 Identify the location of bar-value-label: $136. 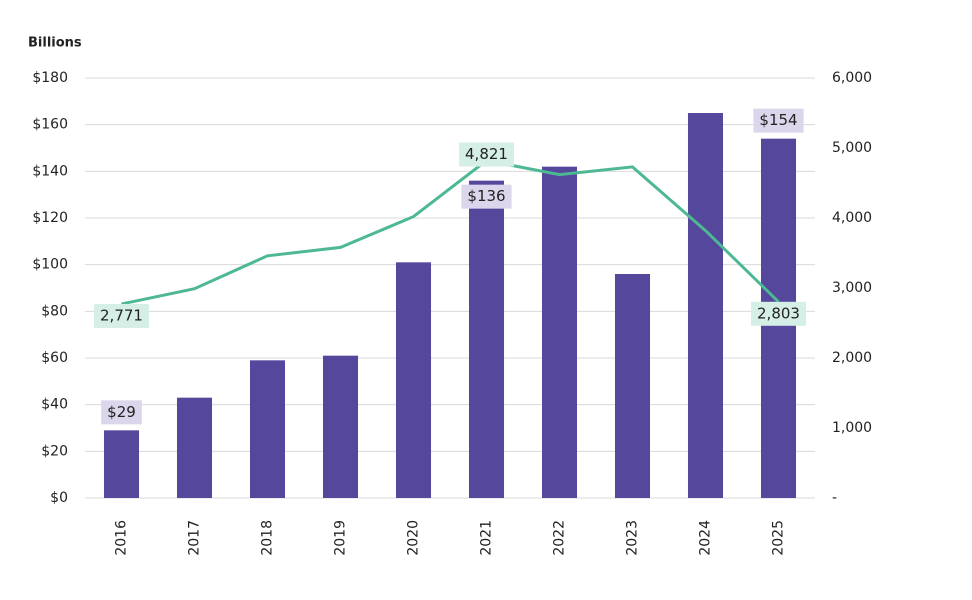
(486, 196).